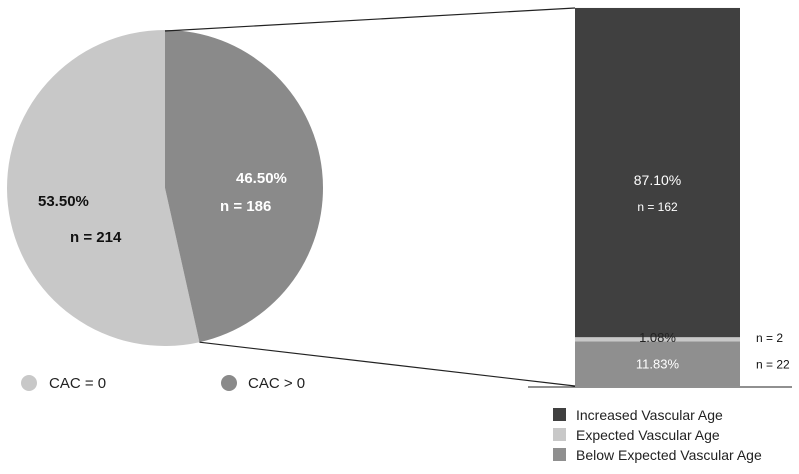  I want to click on connector-line-bottom, so click(387, 364).